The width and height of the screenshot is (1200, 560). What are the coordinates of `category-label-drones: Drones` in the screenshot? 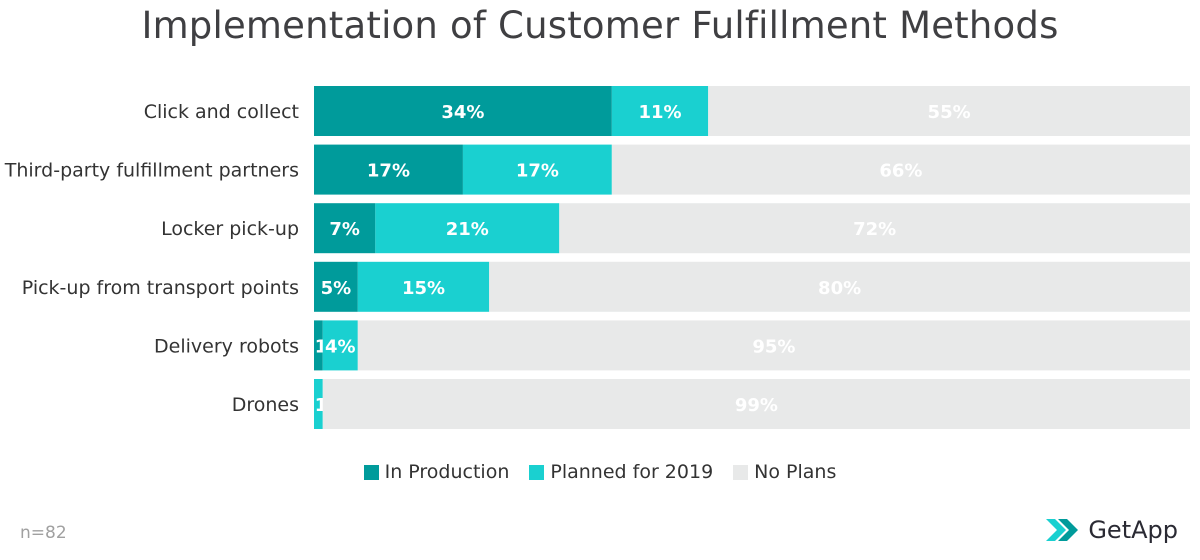 It's located at (265, 405).